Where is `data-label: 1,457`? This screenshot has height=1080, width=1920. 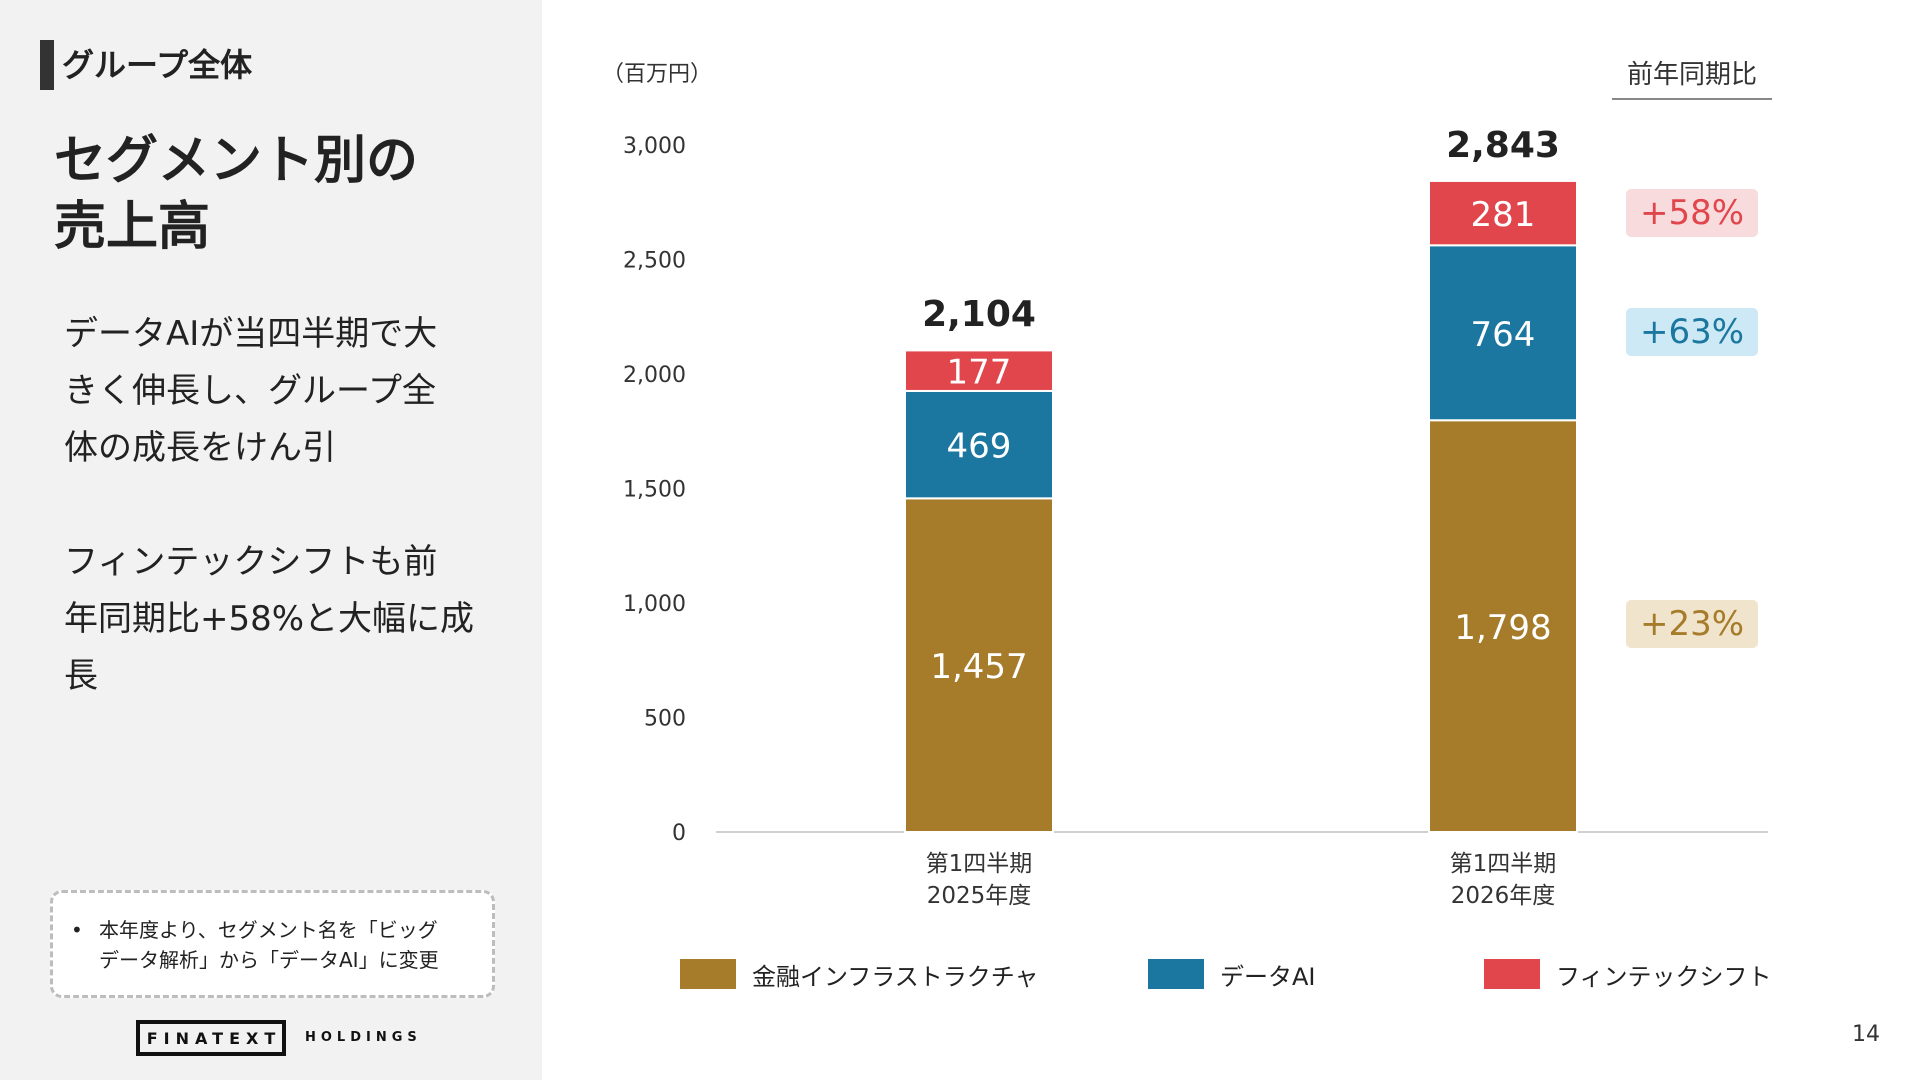
data-label: 1,457 is located at coordinates (978, 667).